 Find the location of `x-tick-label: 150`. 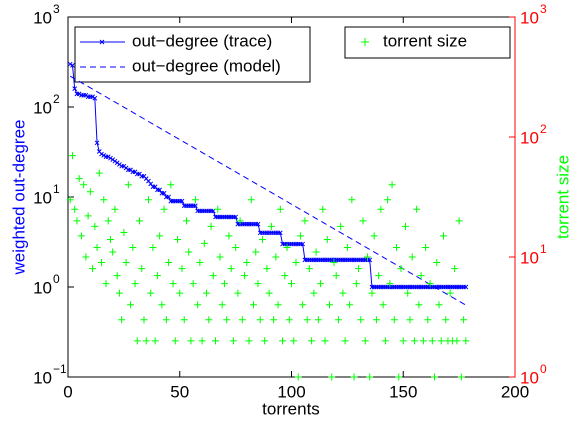

x-tick-label: 150 is located at coordinates (403, 391).